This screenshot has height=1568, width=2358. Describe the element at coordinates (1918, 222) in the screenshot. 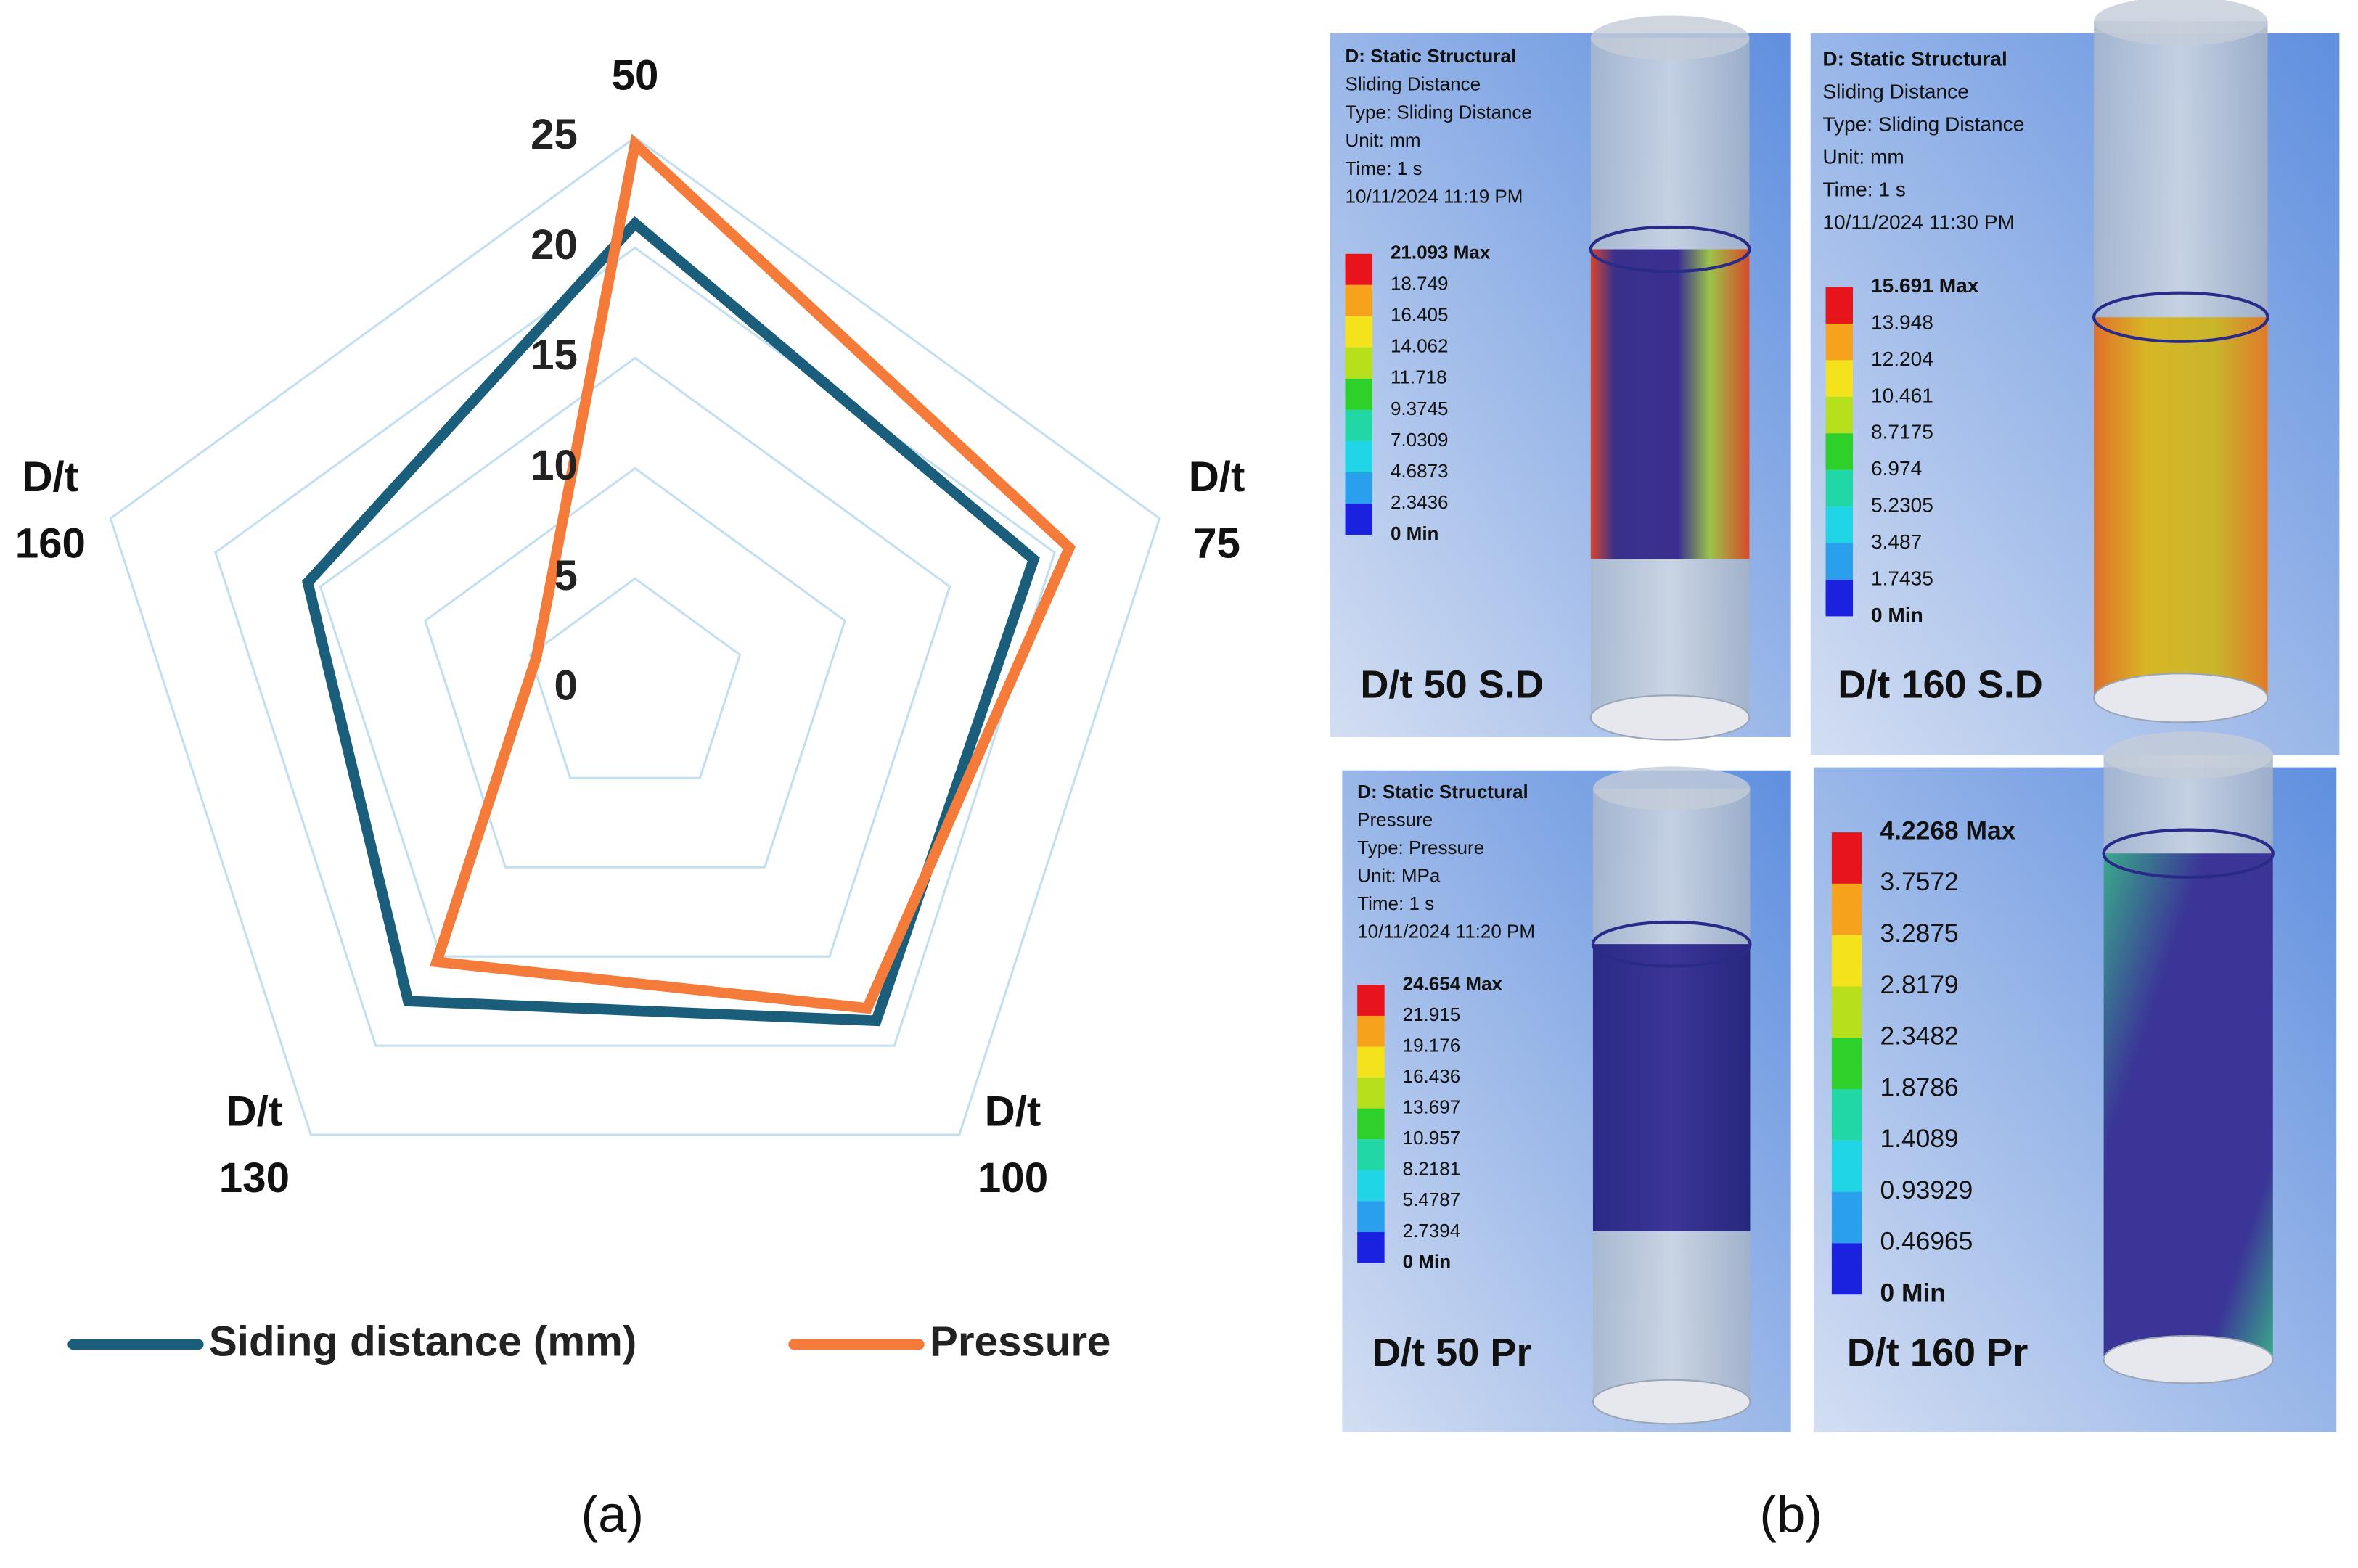

I see `panel-header: 10/11/2024 11:30 PM` at that location.